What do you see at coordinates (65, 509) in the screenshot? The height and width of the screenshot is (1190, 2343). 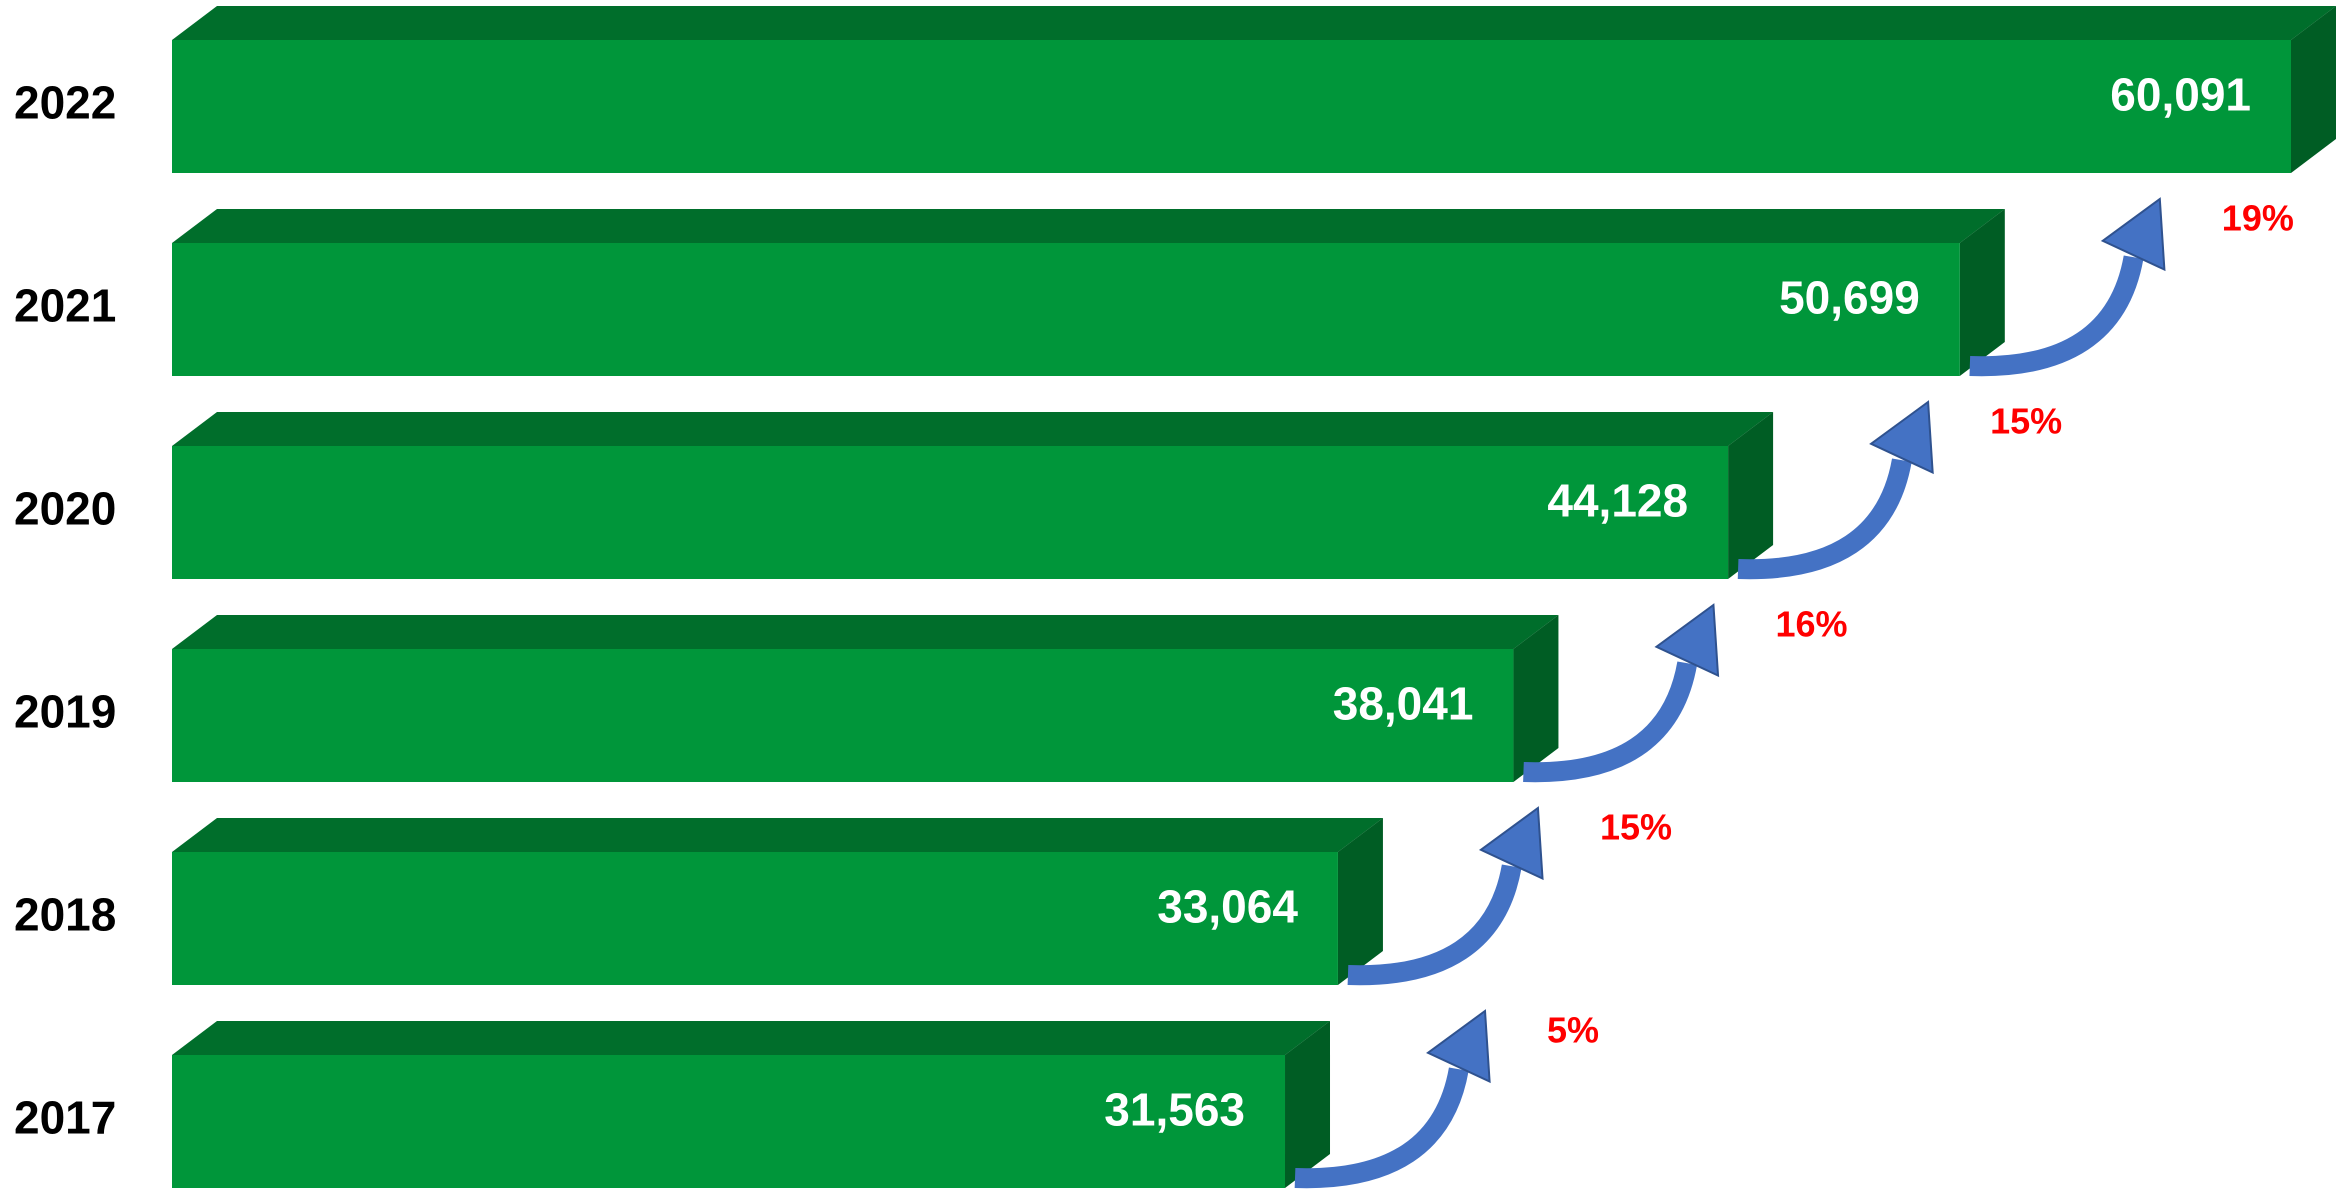 I see `category-label: 2020` at bounding box center [65, 509].